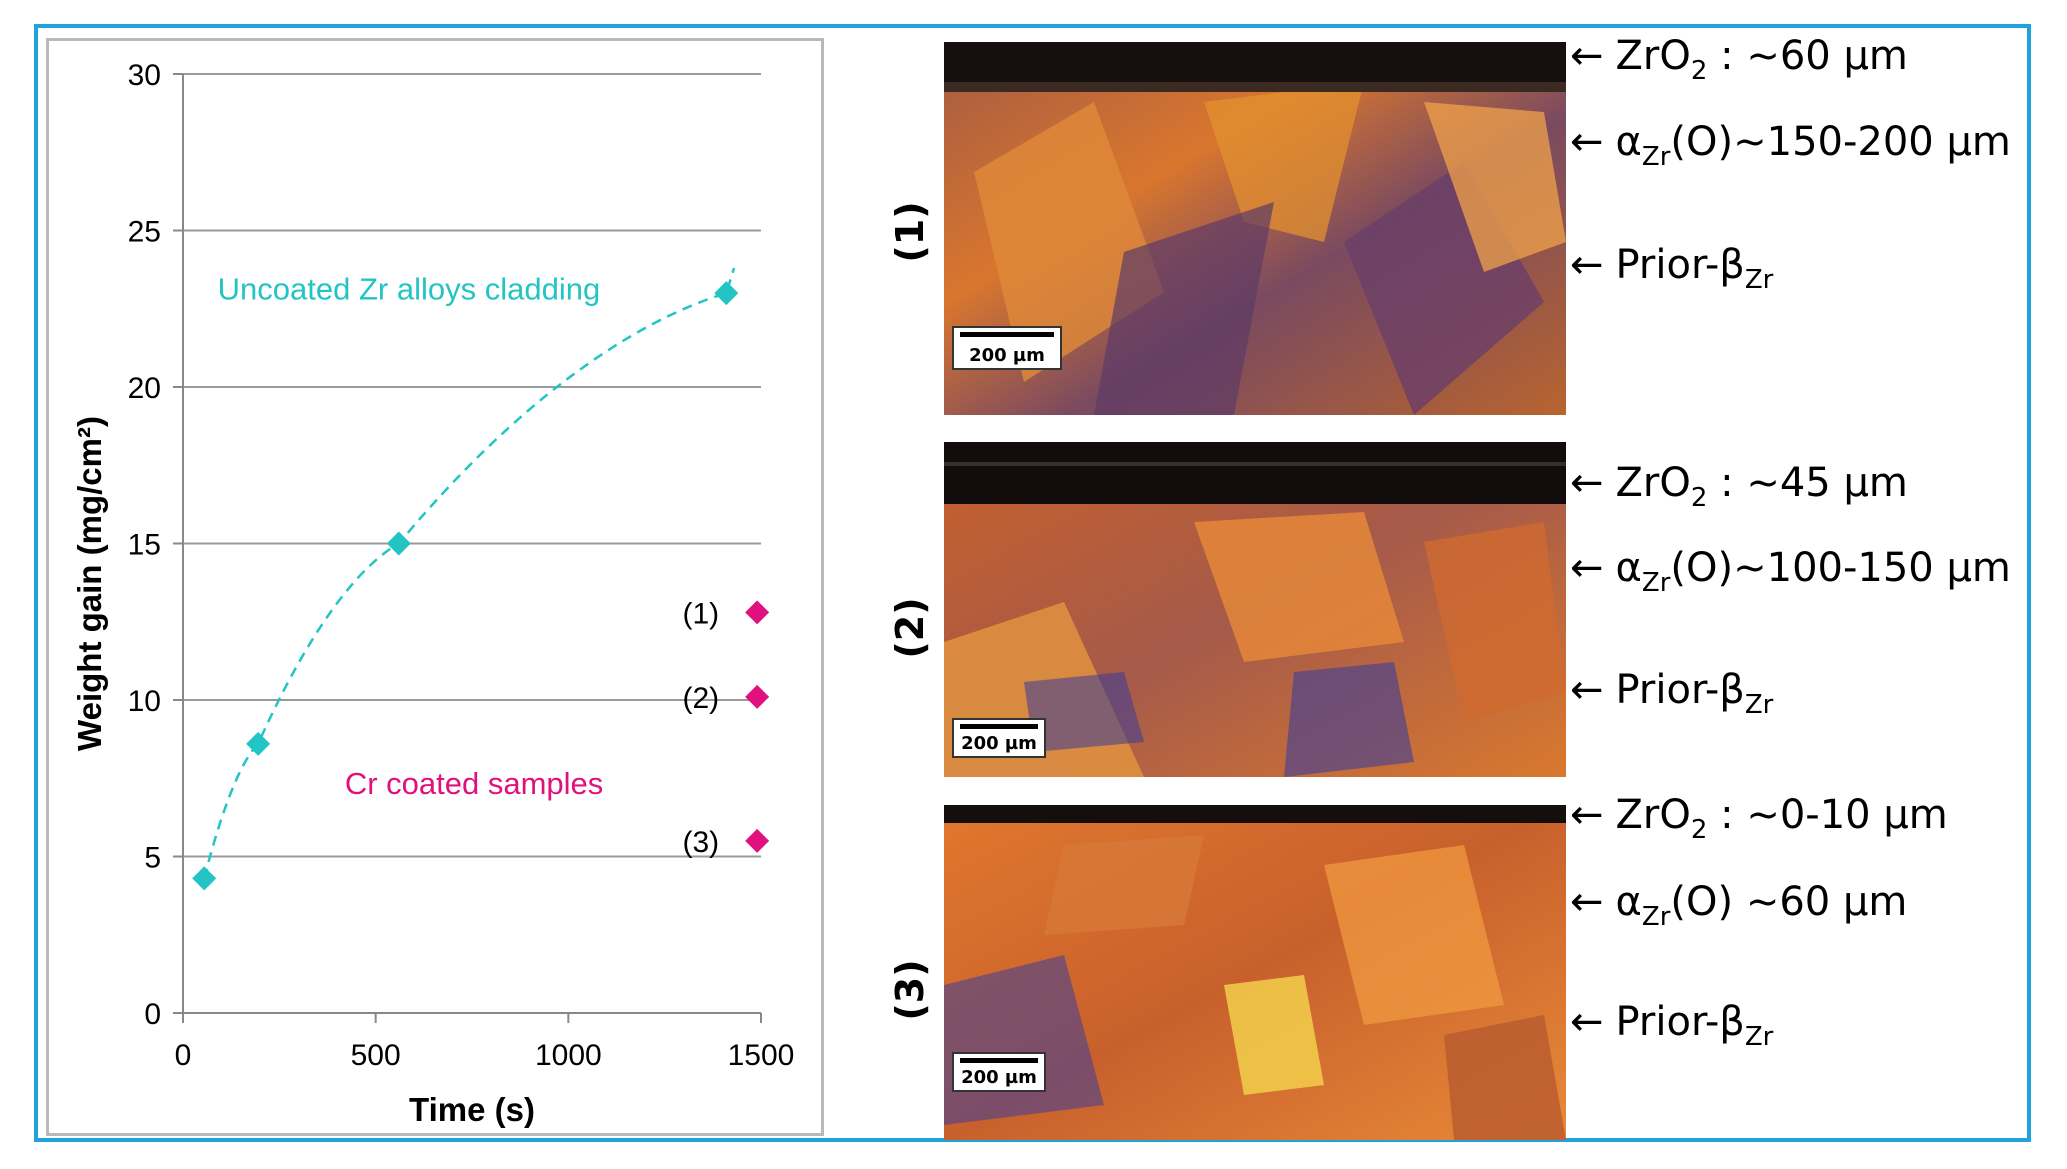 The image size is (2067, 1169). What do you see at coordinates (474, 783) in the screenshot?
I see `series-label-coated: Cr coated samples` at bounding box center [474, 783].